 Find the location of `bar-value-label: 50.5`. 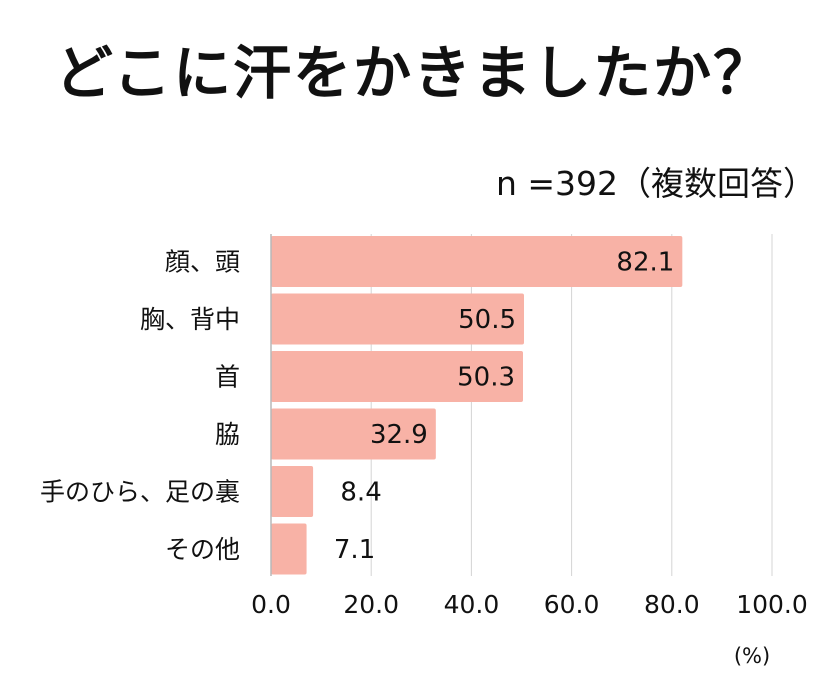

bar-value-label: 50.5 is located at coordinates (487, 320).